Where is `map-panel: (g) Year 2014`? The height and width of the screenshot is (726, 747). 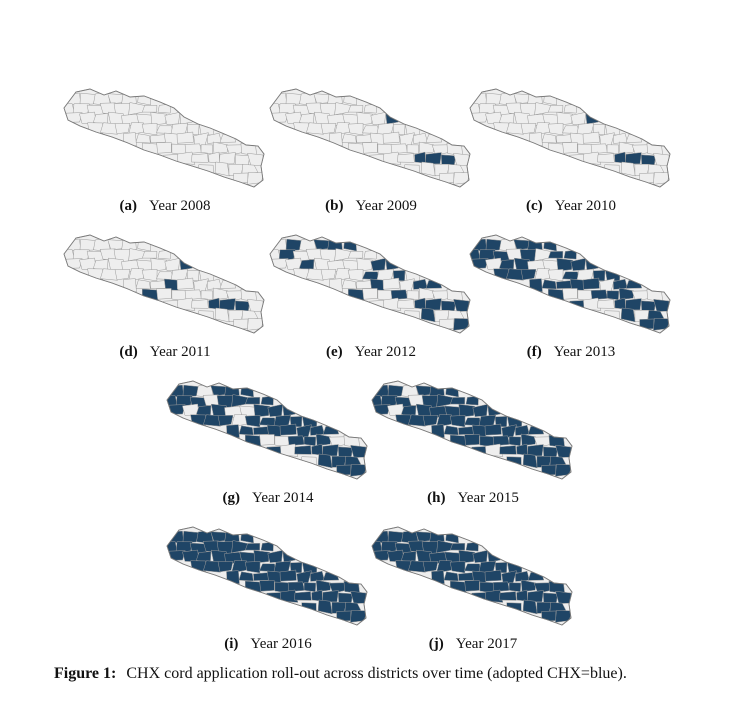
map-panel: (g) Year 2014 is located at coordinates (268, 446).